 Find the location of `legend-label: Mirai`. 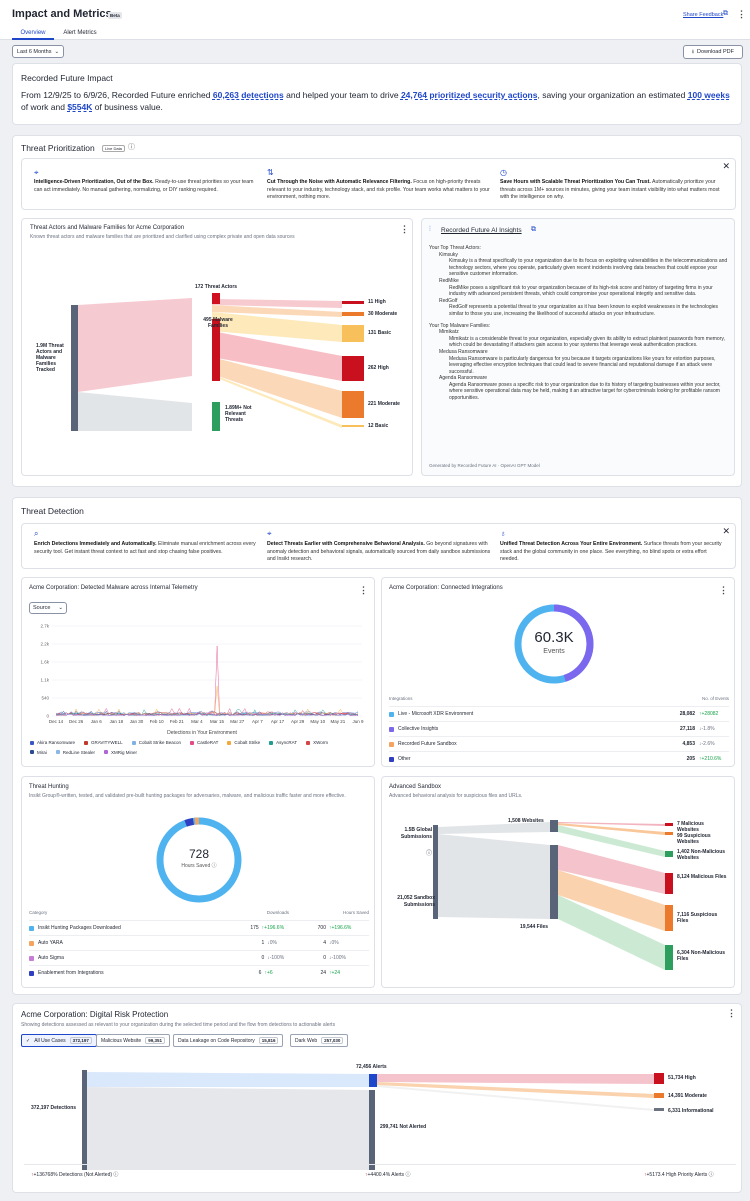

legend-label: Mirai is located at coordinates (42, 752).